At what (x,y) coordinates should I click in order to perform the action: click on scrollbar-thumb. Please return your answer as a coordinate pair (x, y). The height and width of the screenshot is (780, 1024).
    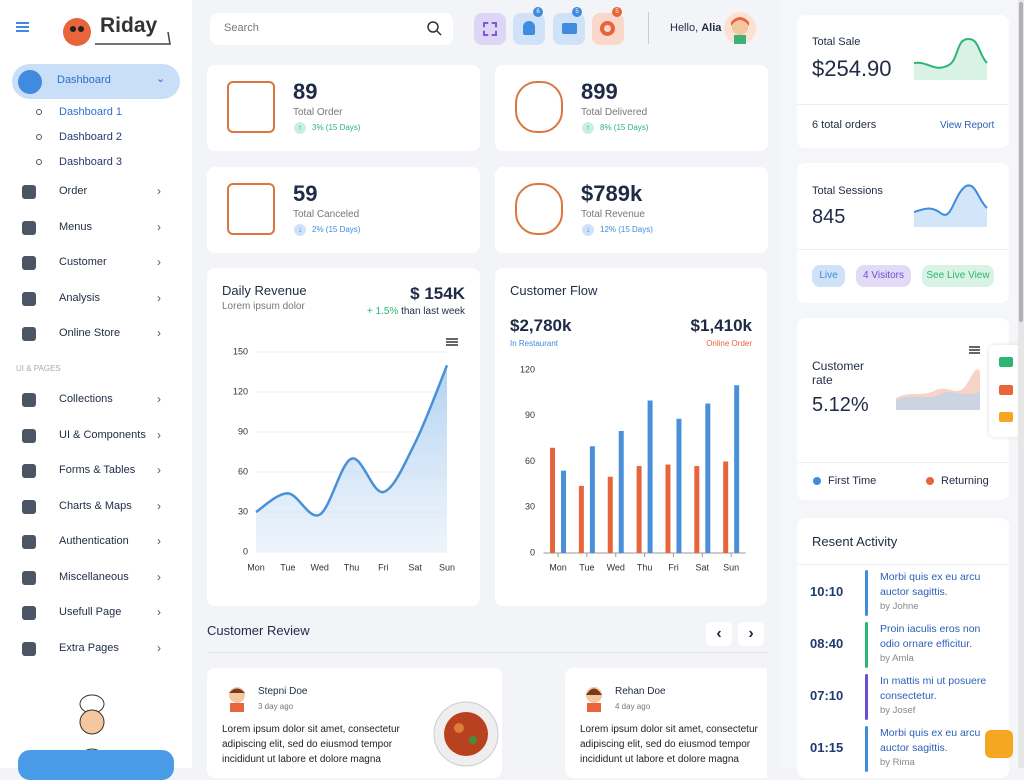
    Looking at the image, I should click on (1021, 162).